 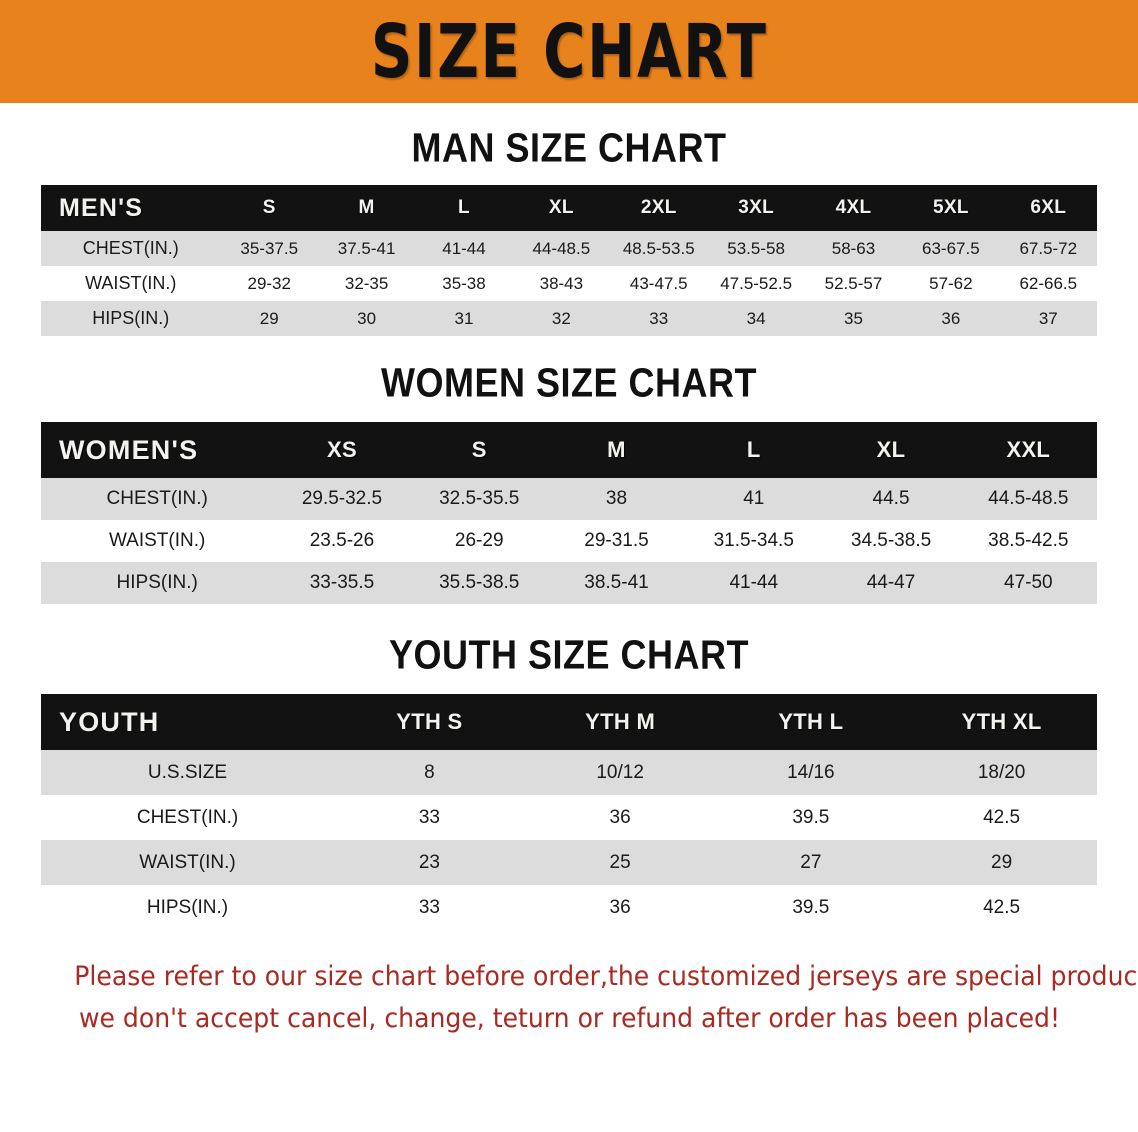 What do you see at coordinates (429, 722) in the screenshot?
I see `youth-col-header-s: YTH S` at bounding box center [429, 722].